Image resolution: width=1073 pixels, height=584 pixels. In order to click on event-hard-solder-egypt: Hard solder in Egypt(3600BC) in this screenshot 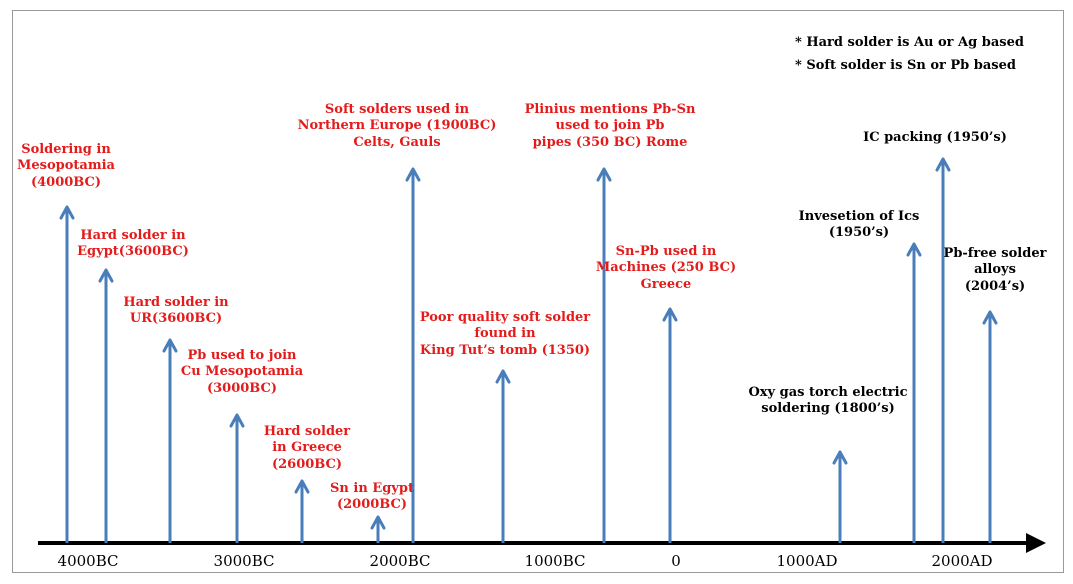, I will do `click(133, 244)`.